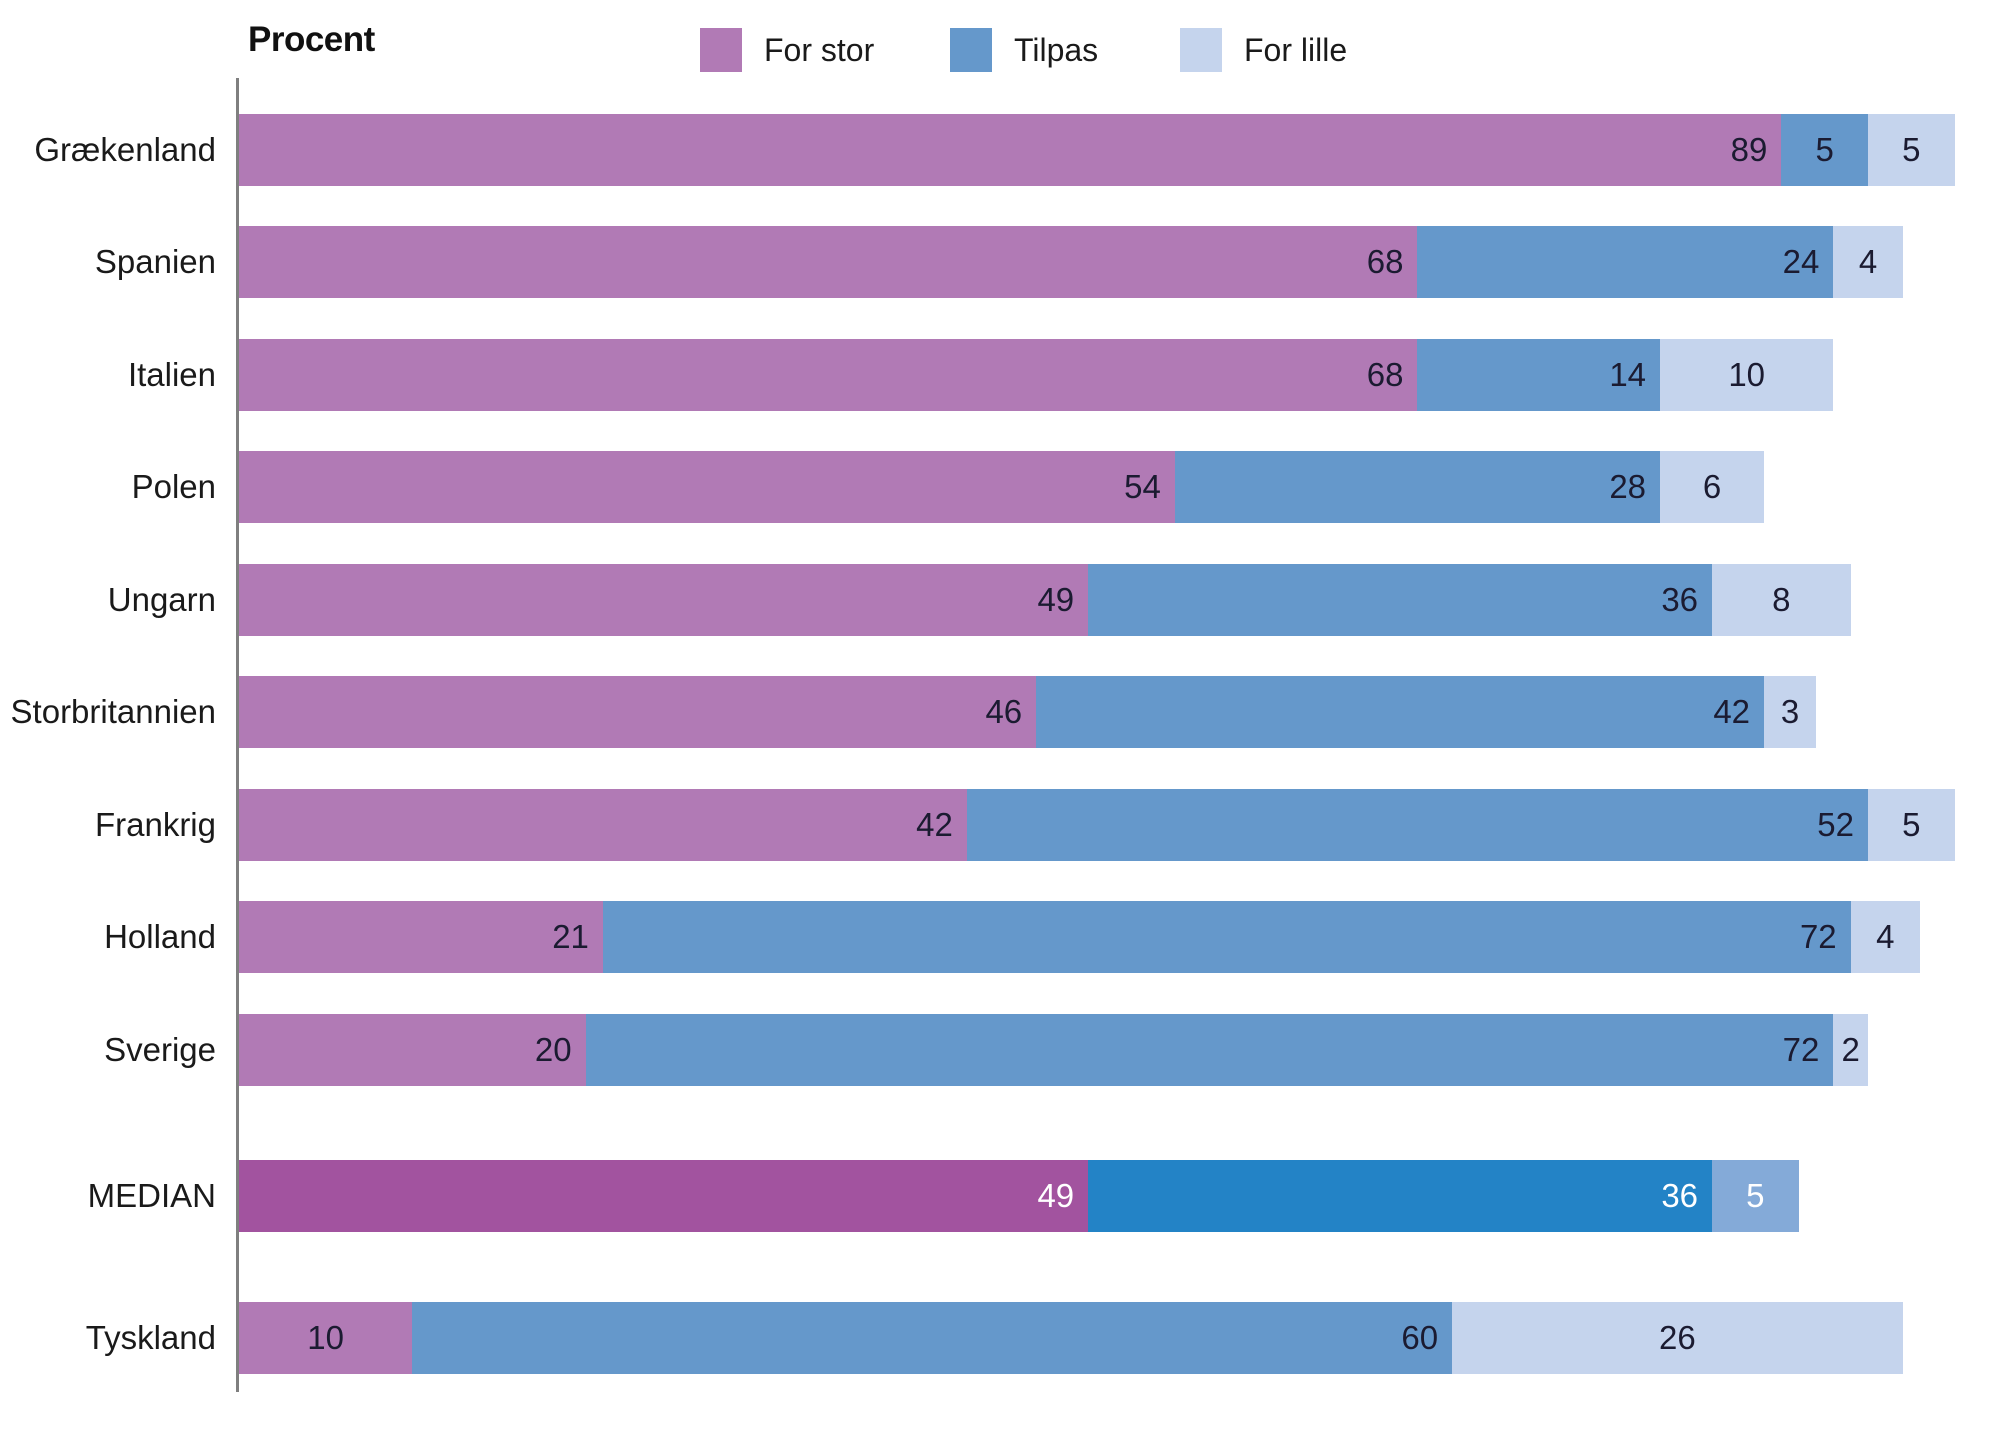 The width and height of the screenshot is (2000, 1453). What do you see at coordinates (971, 50) in the screenshot?
I see `legend-swatch-tilpas-icon` at bounding box center [971, 50].